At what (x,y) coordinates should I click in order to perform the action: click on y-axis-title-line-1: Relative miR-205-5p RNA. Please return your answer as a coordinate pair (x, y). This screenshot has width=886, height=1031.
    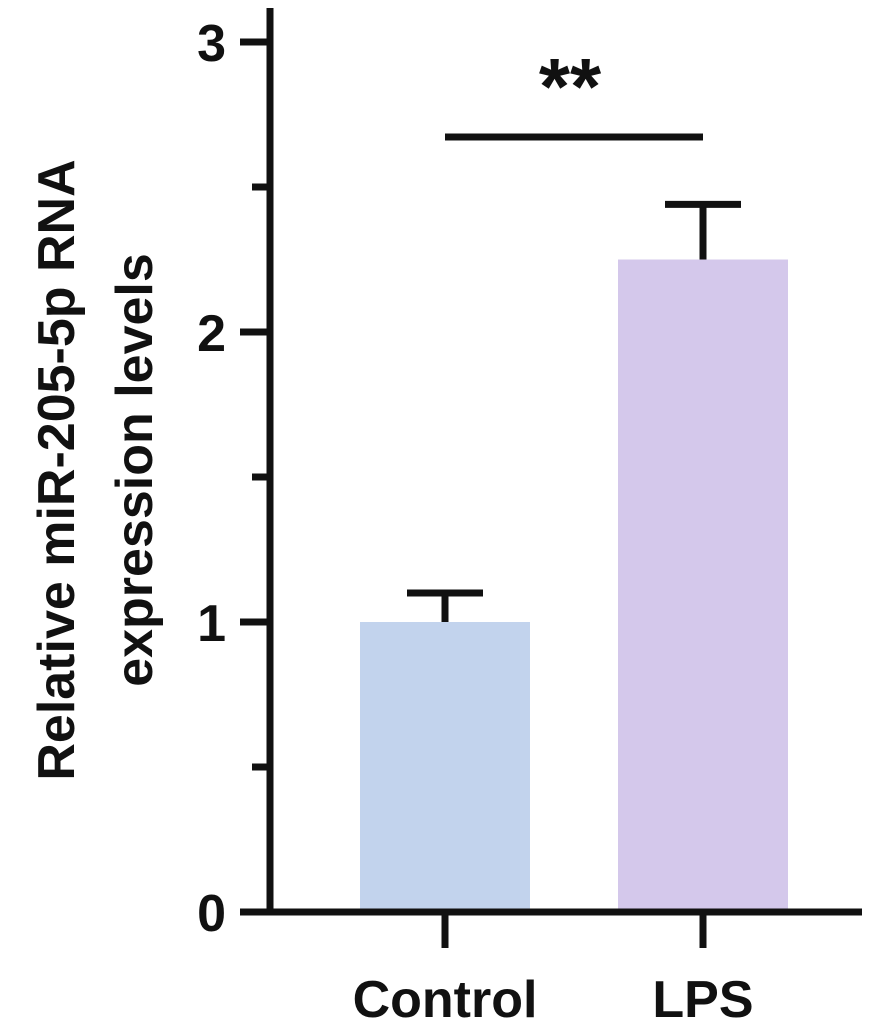
    Looking at the image, I should click on (57, 469).